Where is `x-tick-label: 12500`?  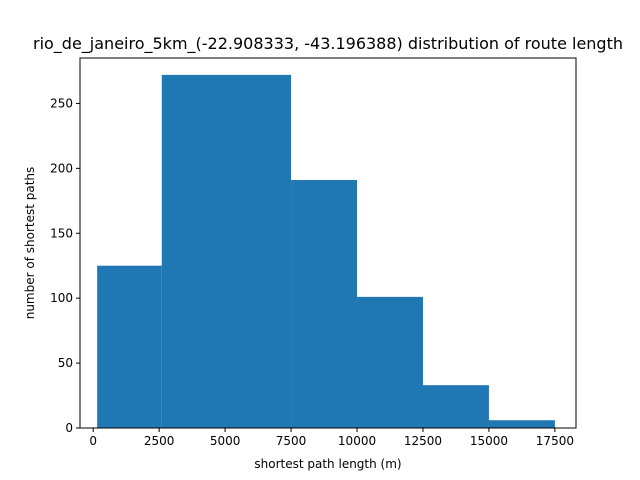 x-tick-label: 12500 is located at coordinates (423, 441).